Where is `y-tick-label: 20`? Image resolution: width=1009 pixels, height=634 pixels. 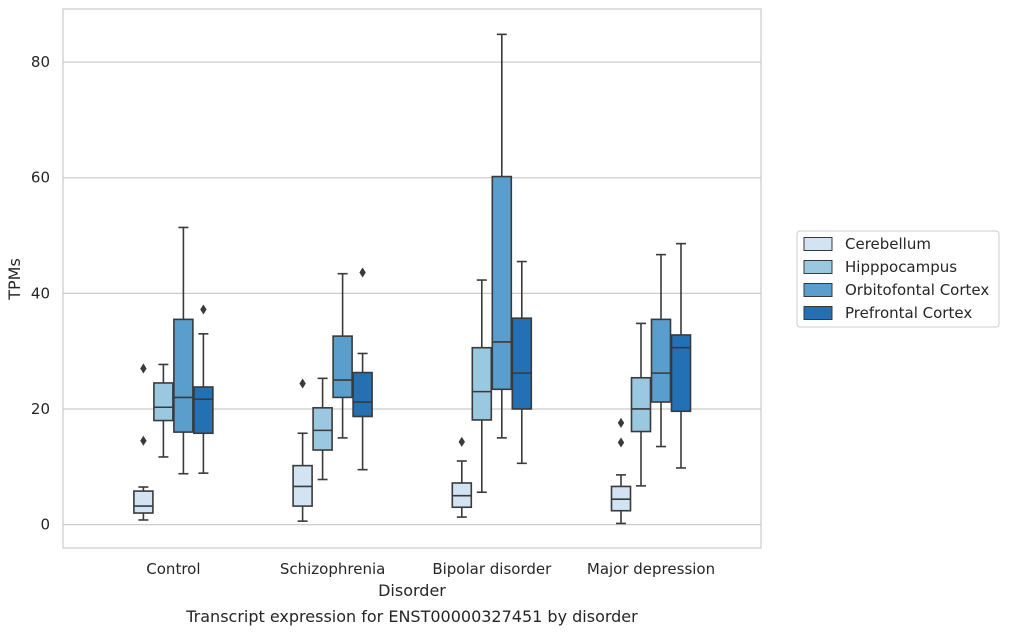
y-tick-label: 20 is located at coordinates (40, 409).